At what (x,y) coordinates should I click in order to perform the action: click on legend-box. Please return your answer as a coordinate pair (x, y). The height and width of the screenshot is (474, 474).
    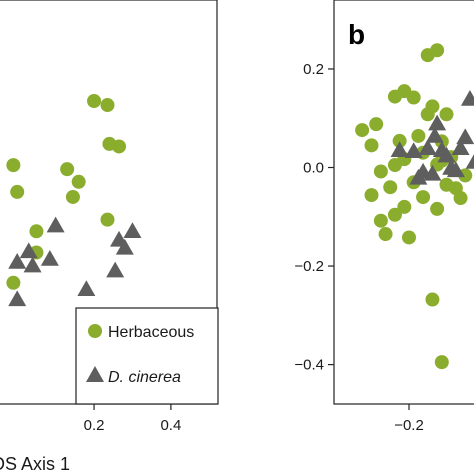
    Looking at the image, I should click on (147, 356).